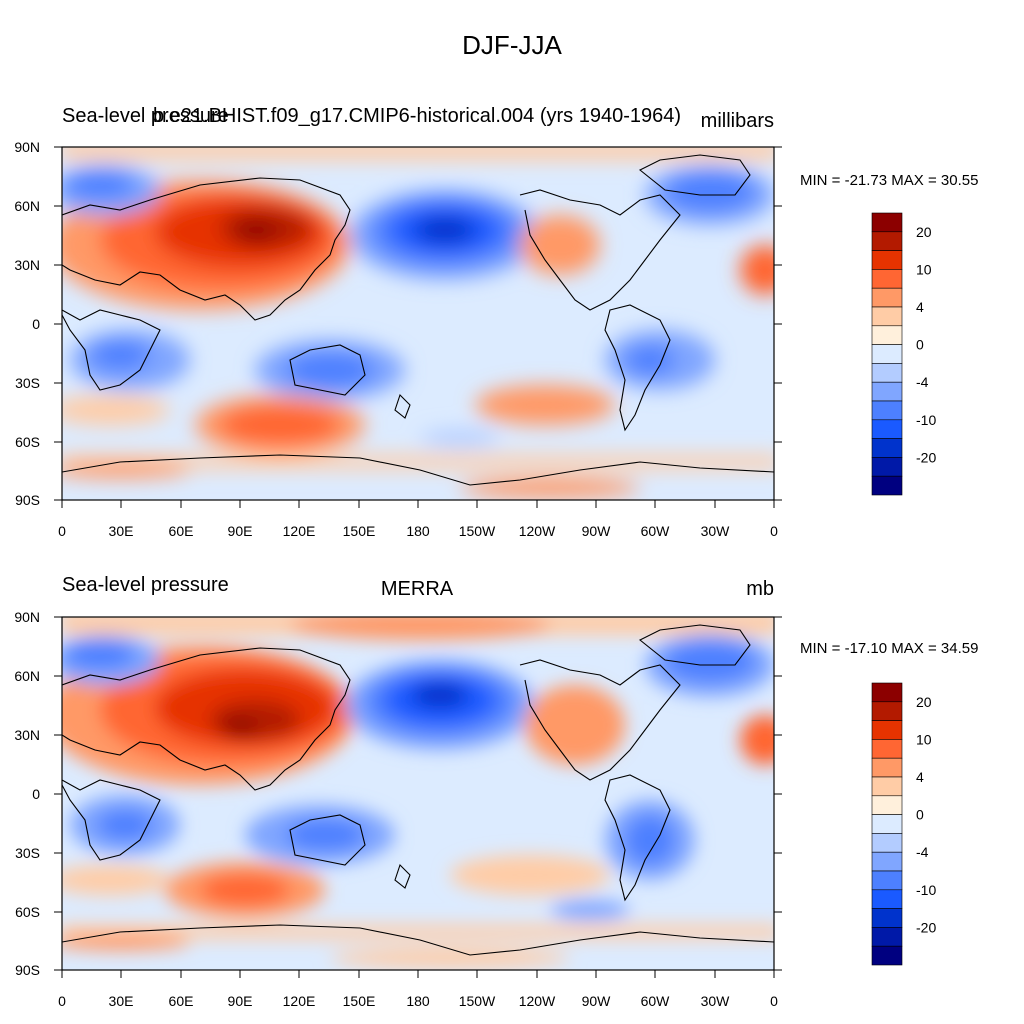  Describe the element at coordinates (920, 777) in the screenshot. I see `colorbar-label: 4` at that location.